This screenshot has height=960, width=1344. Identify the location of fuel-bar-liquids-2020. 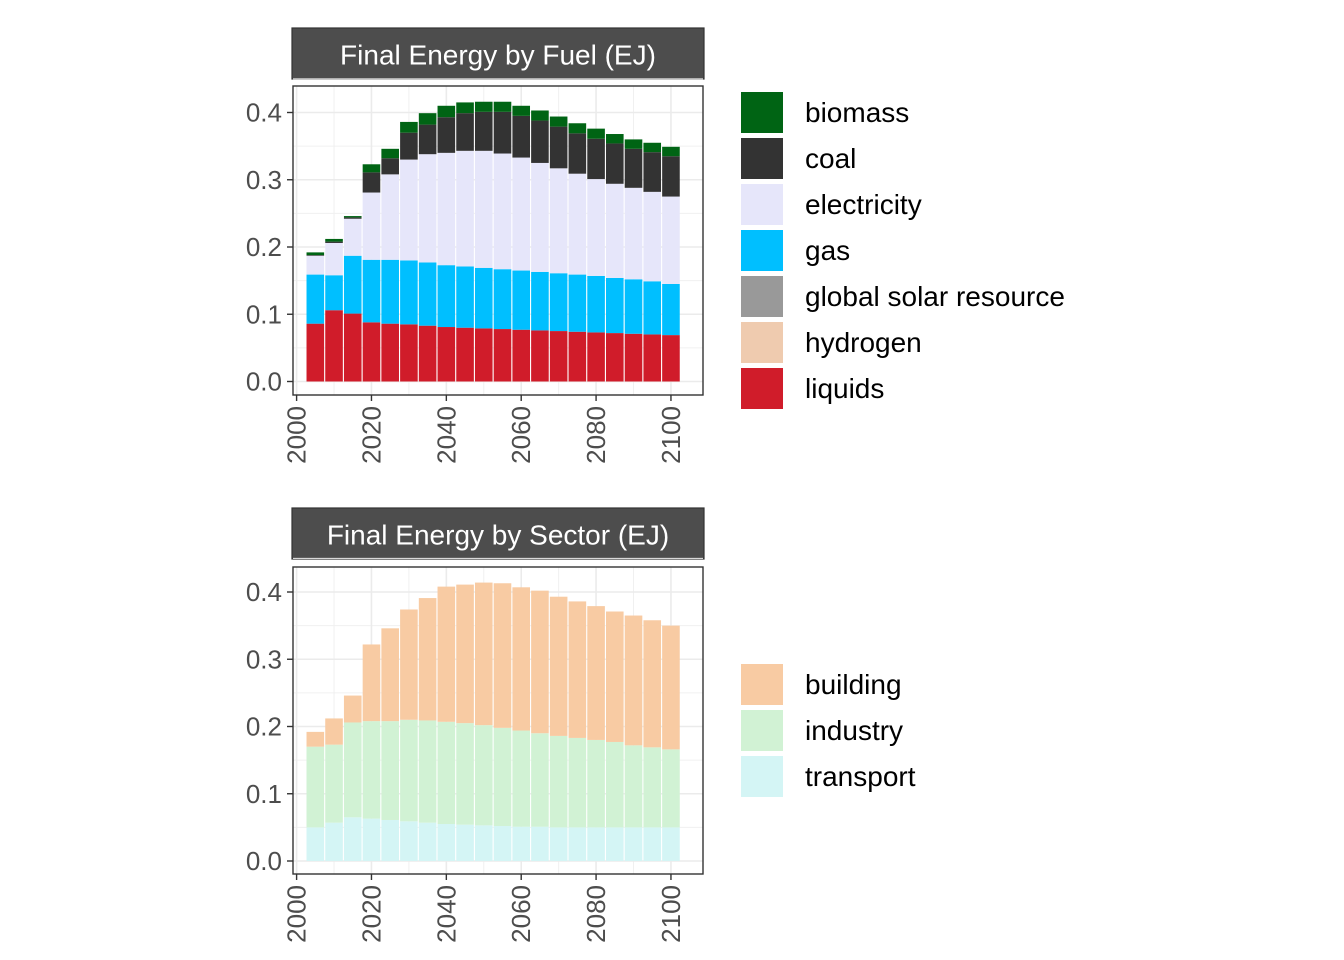
(371, 352).